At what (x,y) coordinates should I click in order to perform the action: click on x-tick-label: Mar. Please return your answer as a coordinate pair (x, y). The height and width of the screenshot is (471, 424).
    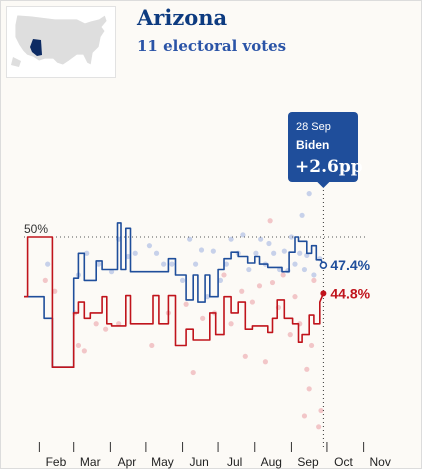
    Looking at the image, I should click on (90, 462).